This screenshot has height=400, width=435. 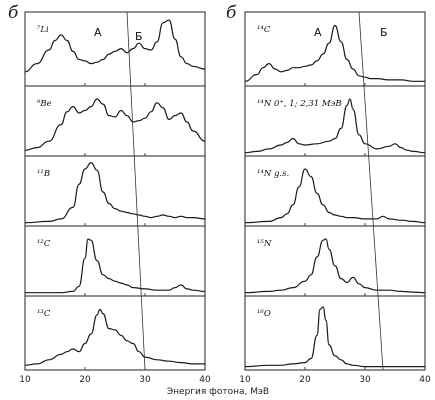 What do you see at coordinates (44, 104) in the screenshot?
I see `series-label: ⁹Be` at bounding box center [44, 104].